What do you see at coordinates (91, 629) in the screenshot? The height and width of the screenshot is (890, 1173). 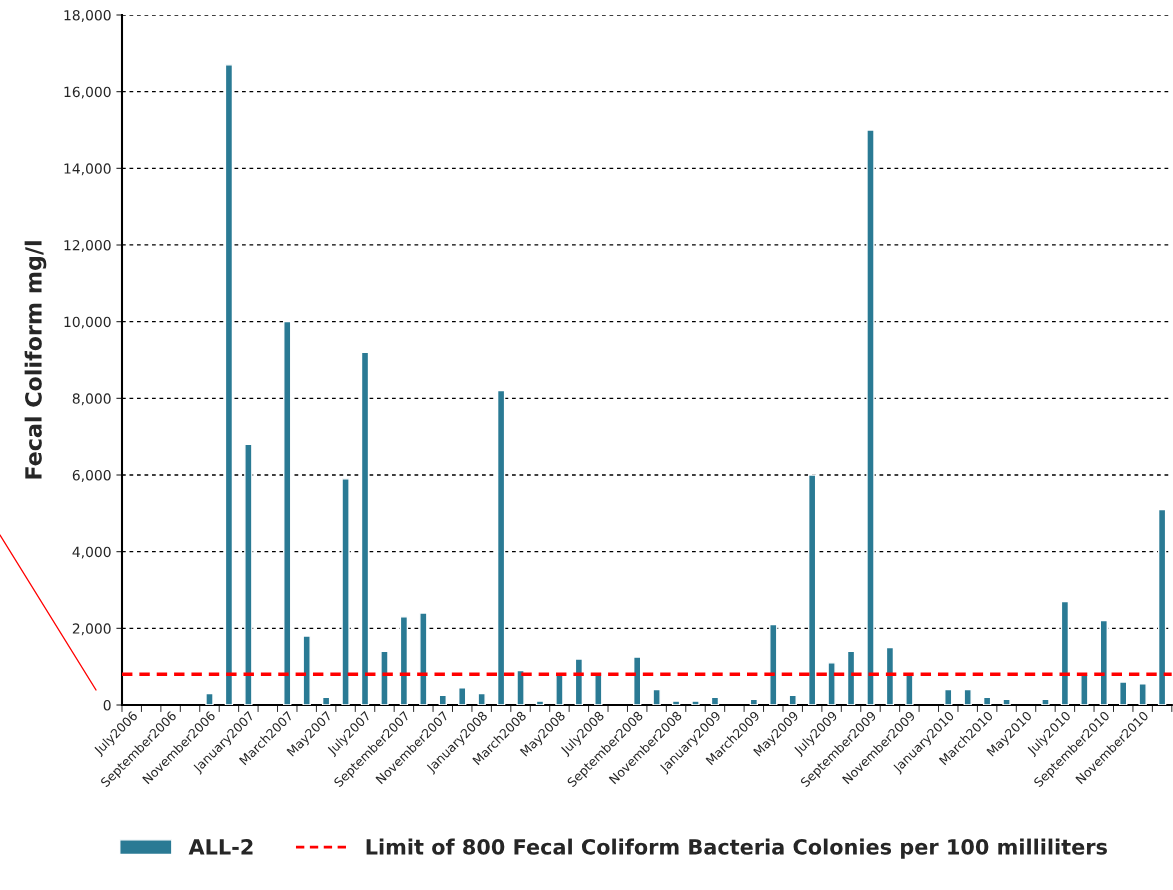 I see `y-tick-label: 2,000` at bounding box center [91, 629].